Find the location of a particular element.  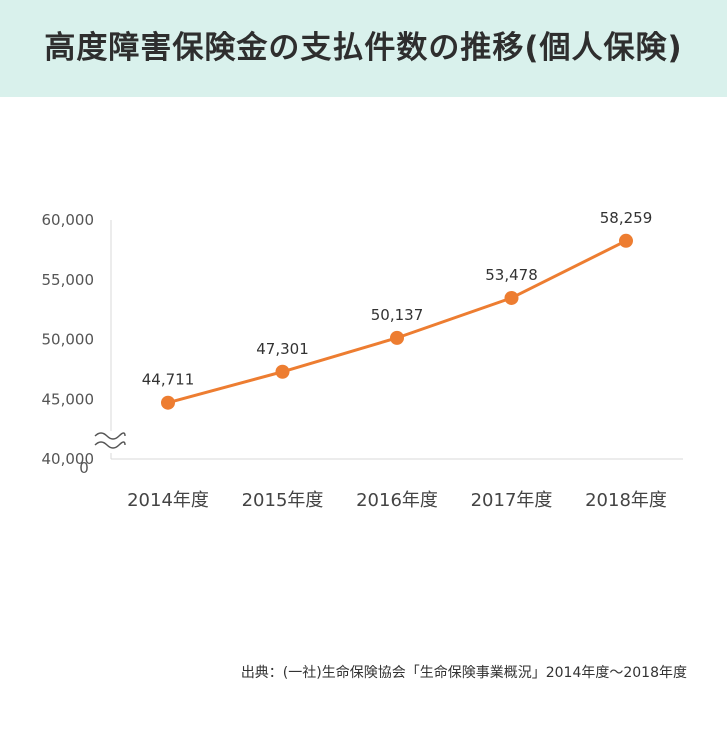

x-tick-label: 2016年度 is located at coordinates (397, 500).